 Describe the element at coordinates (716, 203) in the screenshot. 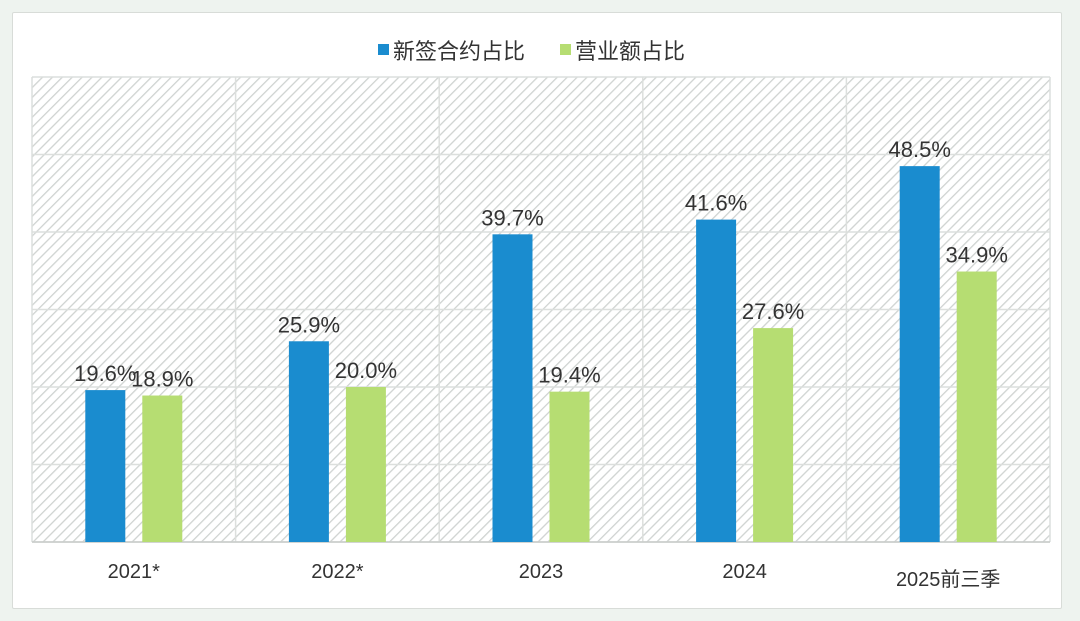

I see `data-label: 41.6%` at that location.